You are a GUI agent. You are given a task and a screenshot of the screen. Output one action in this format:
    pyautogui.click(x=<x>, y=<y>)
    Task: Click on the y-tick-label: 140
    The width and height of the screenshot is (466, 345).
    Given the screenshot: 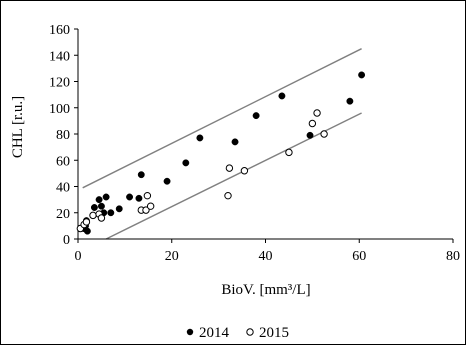 What is the action you would take?
    pyautogui.click(x=59, y=56)
    